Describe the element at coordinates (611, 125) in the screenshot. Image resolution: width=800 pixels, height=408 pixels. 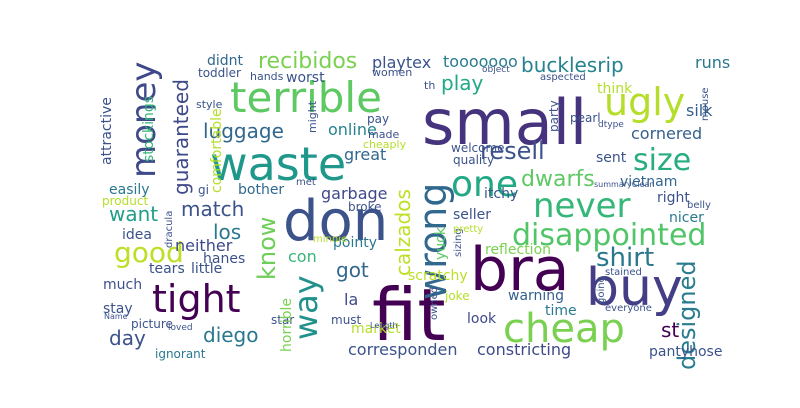
I see `word-dtype: dtype` at that location.